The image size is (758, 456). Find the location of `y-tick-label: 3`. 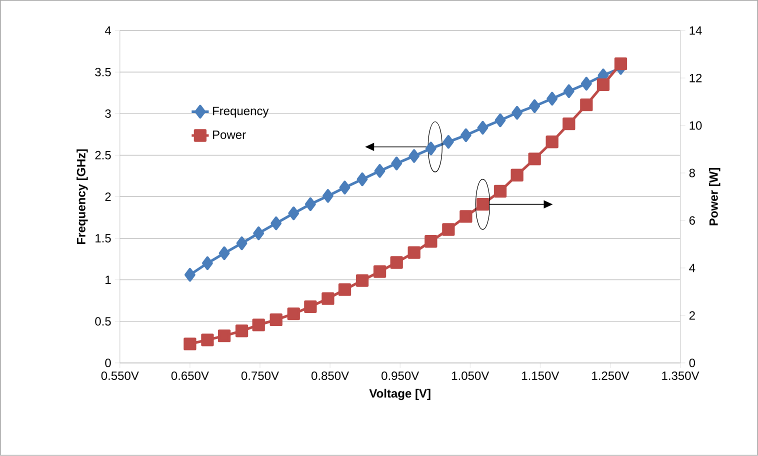

y-tick-label: 3 is located at coordinates (108, 114).